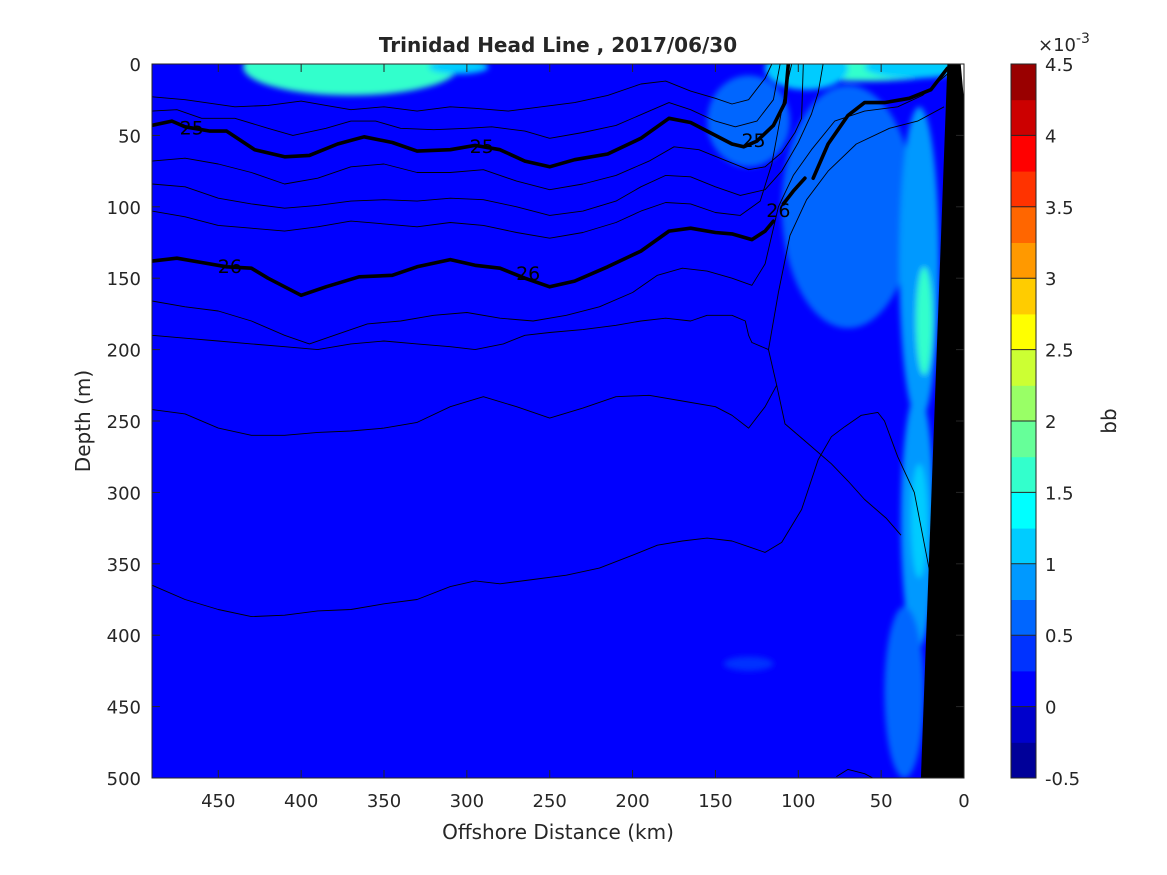  Describe the element at coordinates (384, 801) in the screenshot. I see `x-tick-label: 350` at that location.